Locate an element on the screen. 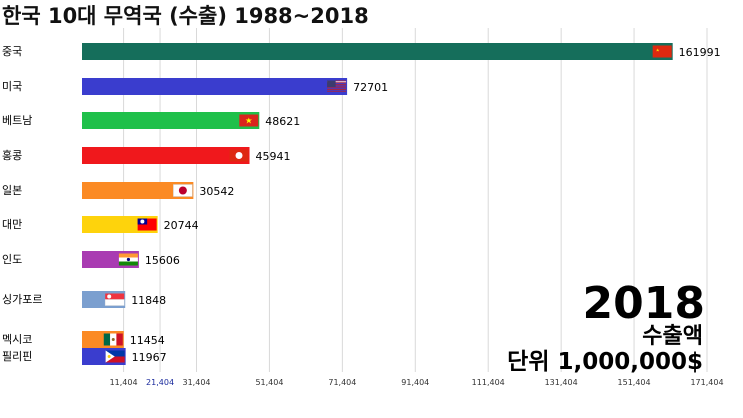  x-tick-label: 21,404 is located at coordinates (160, 382).